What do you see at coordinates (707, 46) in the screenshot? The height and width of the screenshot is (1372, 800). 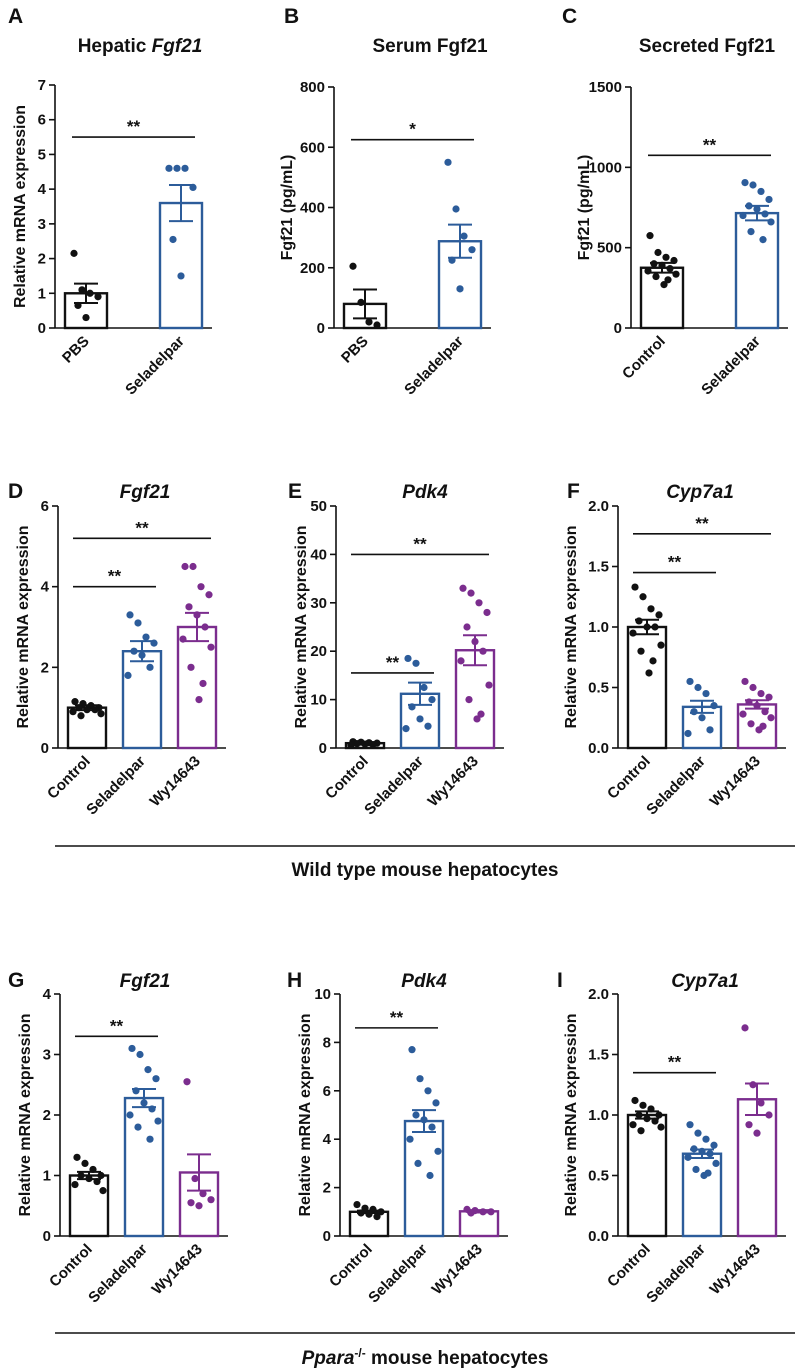 I see `panel-title: Secreted Fgf21` at bounding box center [707, 46].